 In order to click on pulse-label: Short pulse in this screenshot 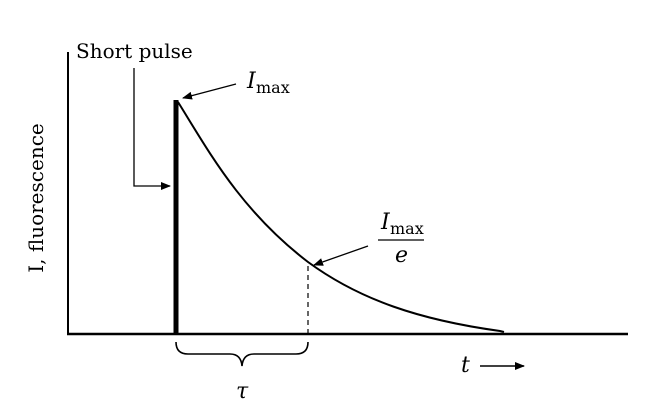, I will do `click(134, 51)`.